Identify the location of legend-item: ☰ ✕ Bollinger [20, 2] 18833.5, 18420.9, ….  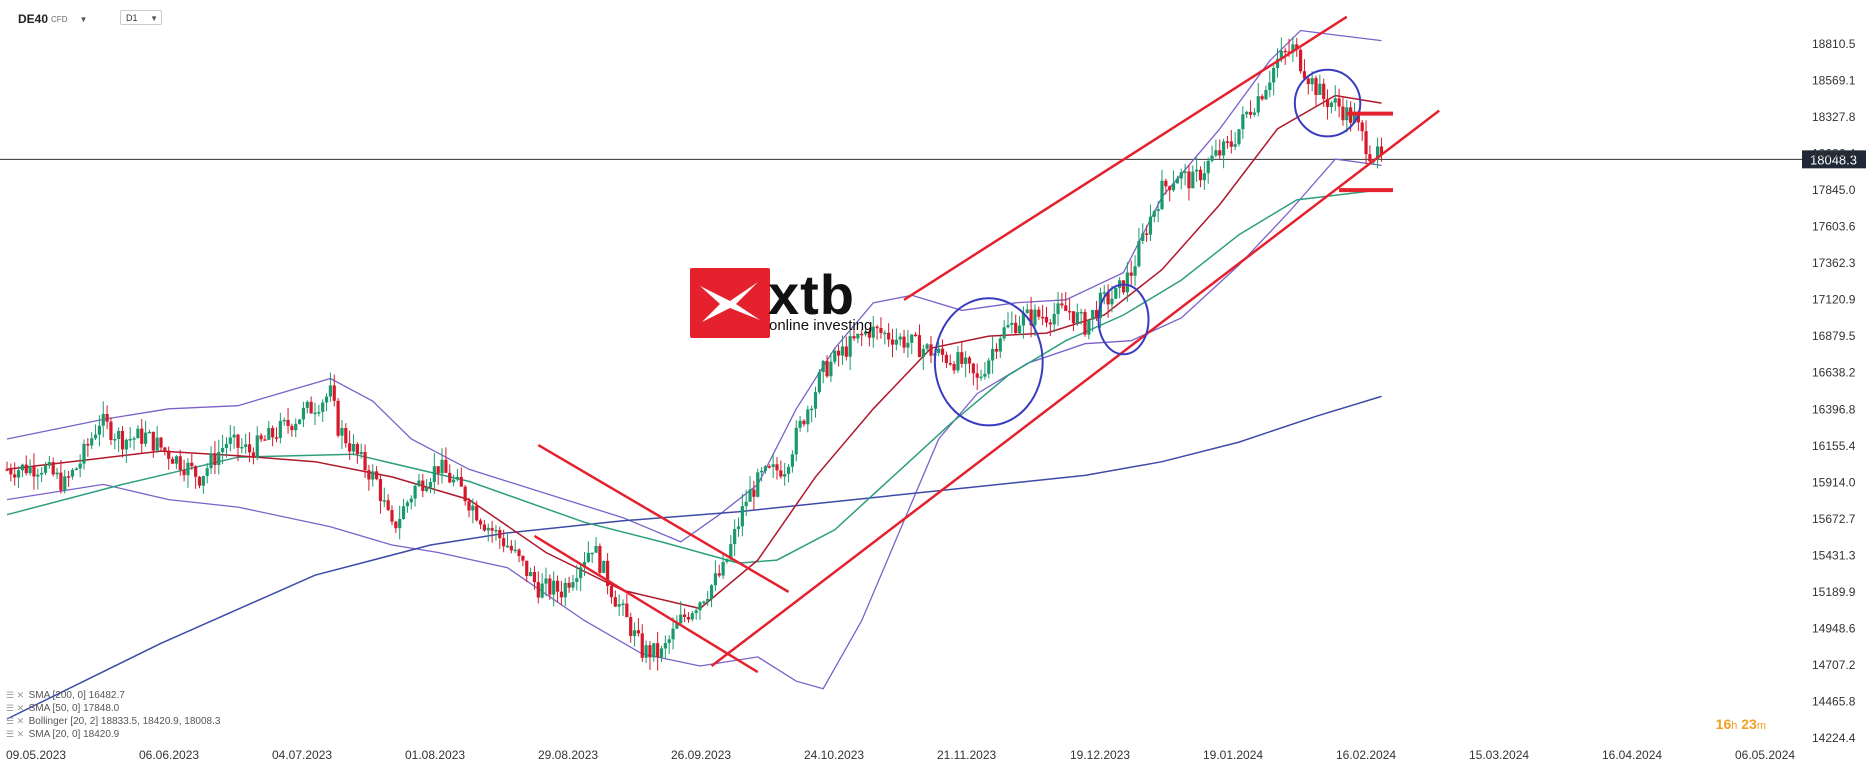
(113, 721).